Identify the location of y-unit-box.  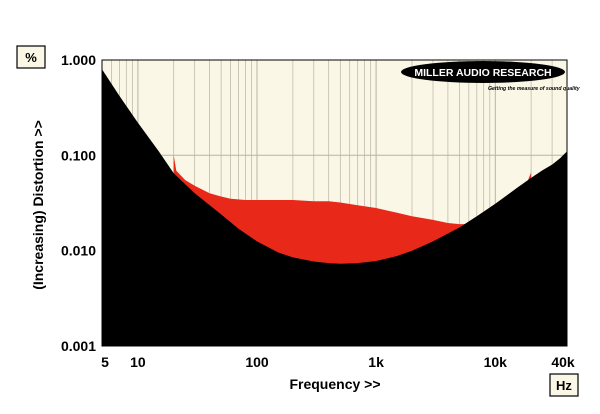
(31, 57).